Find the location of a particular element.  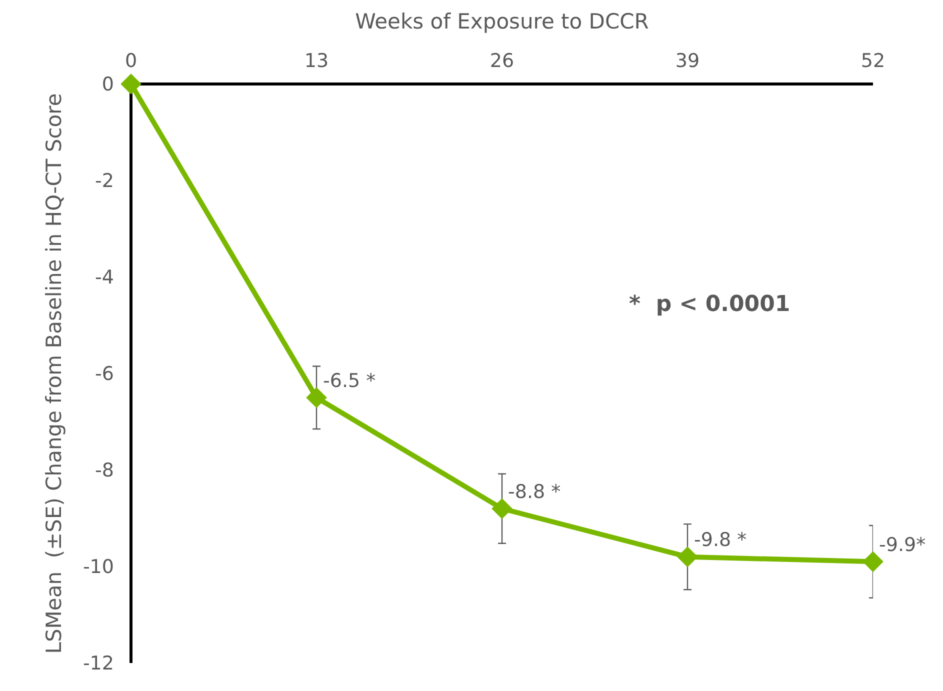

y-tick-label: -4 is located at coordinates (104, 277).